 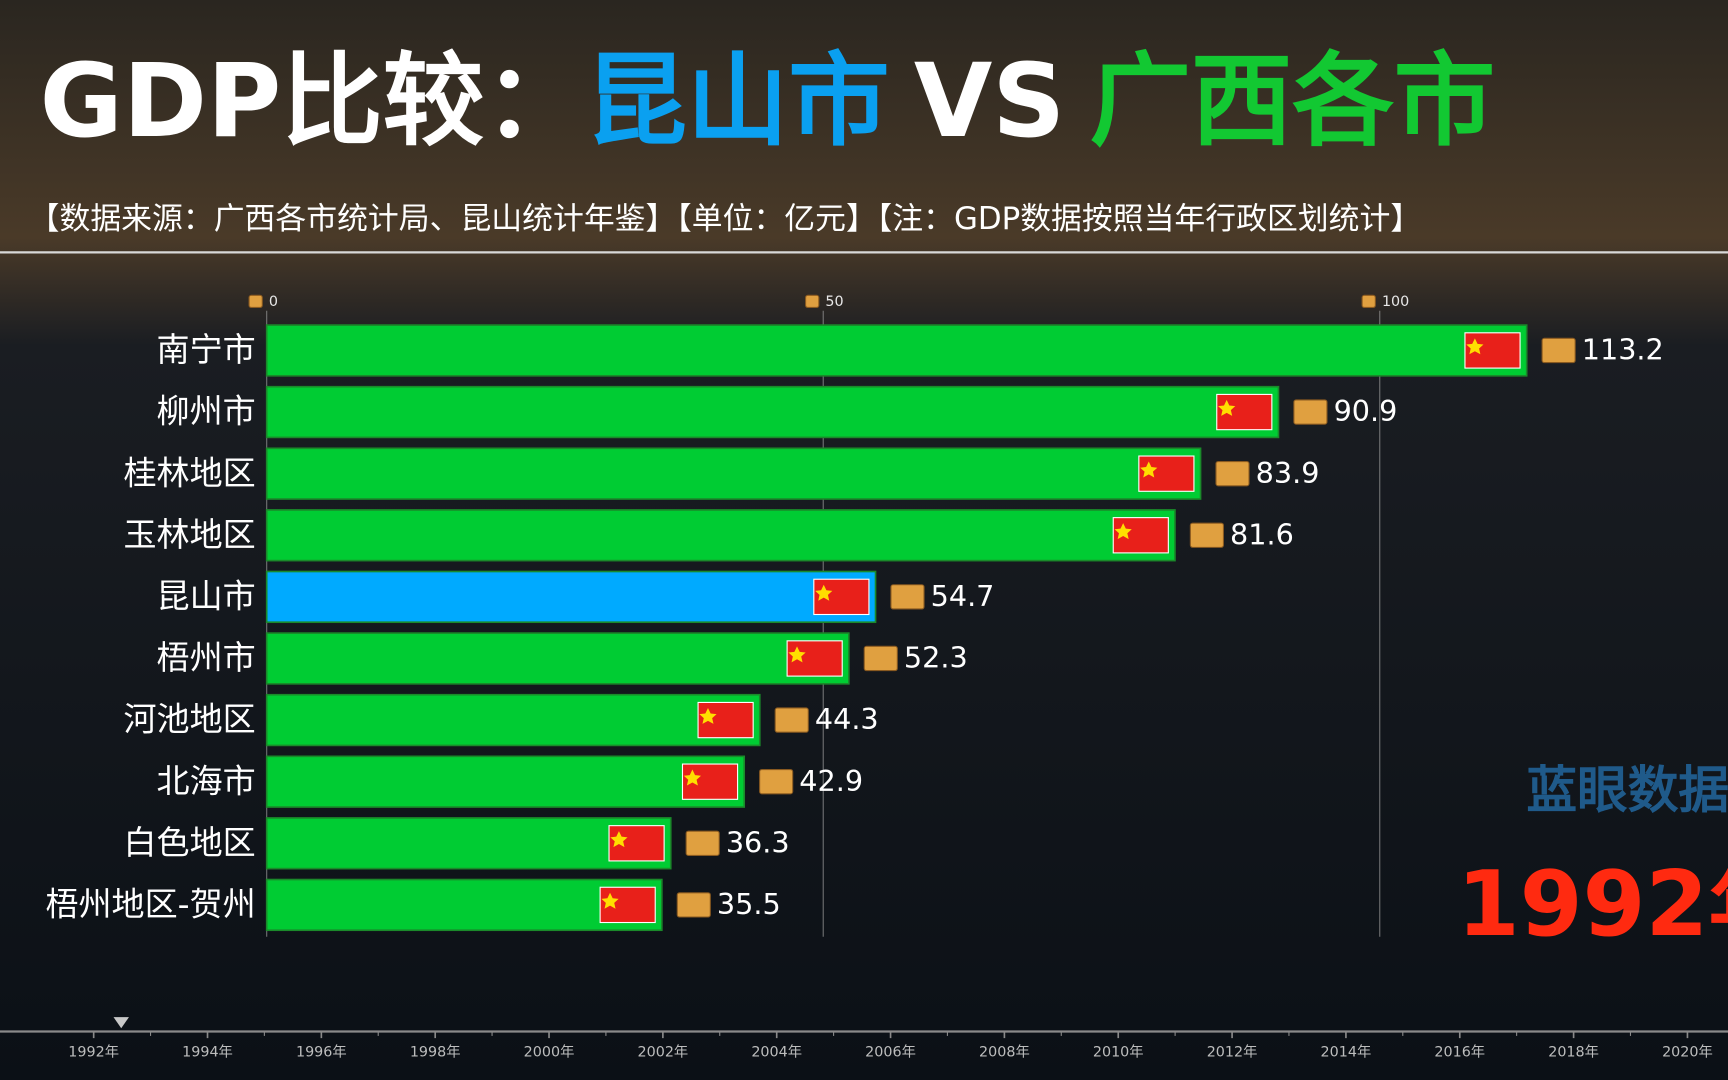 What do you see at coordinates (963, 596) in the screenshot?
I see `value-label: 54.7` at bounding box center [963, 596].